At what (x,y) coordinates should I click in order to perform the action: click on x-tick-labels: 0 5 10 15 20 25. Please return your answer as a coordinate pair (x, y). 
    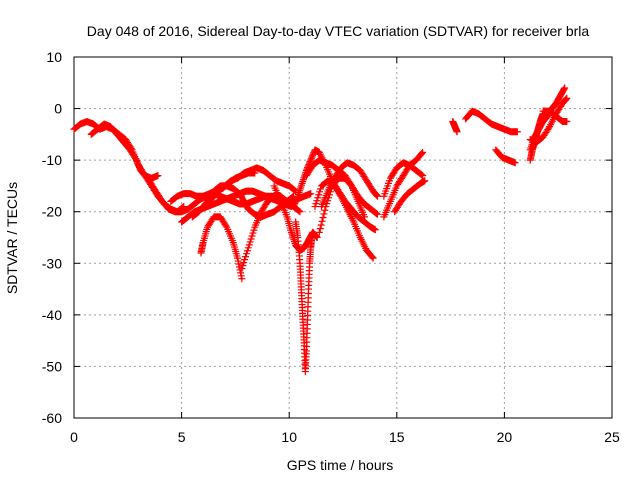
    Looking at the image, I should click on (345, 437).